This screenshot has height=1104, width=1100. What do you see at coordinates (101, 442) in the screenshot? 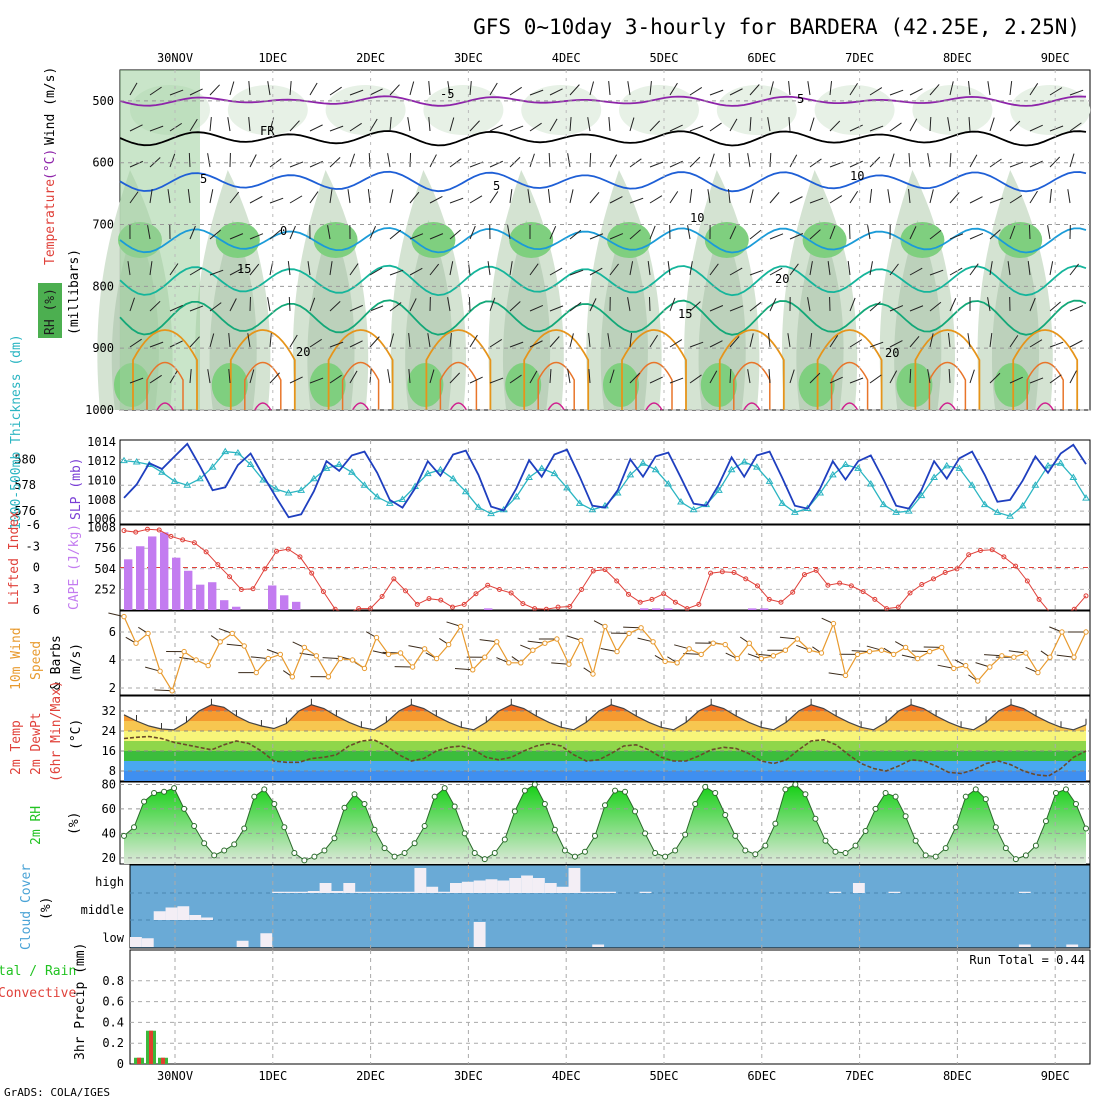
I see `slp-tick-1014: 1014` at bounding box center [101, 442].